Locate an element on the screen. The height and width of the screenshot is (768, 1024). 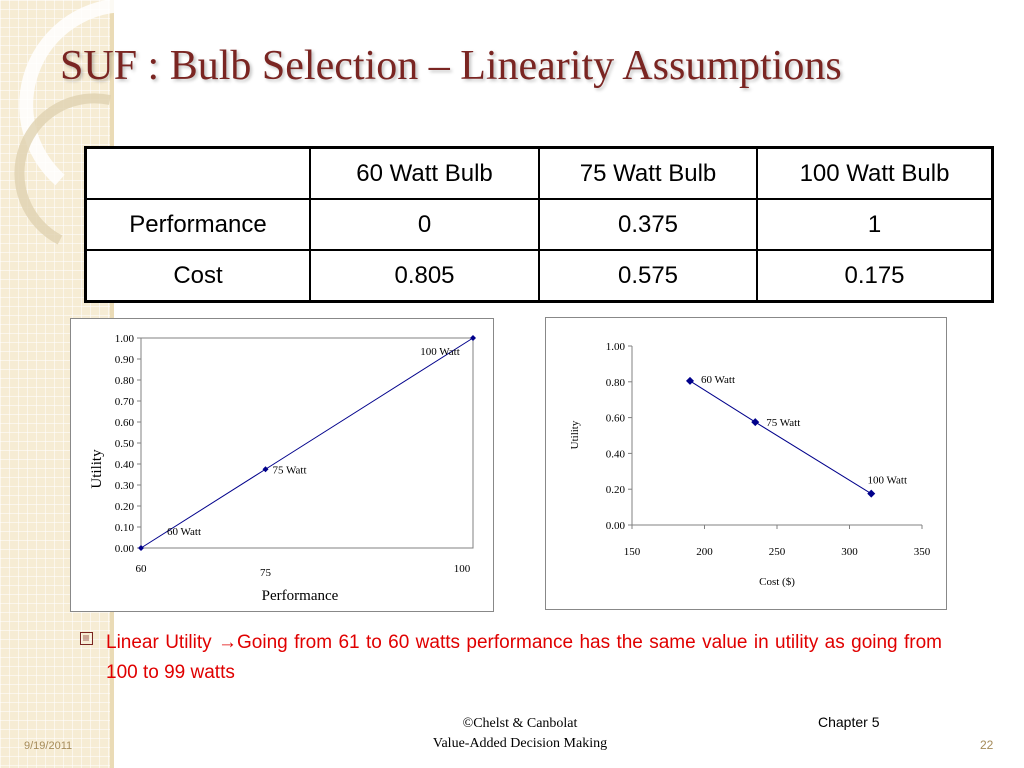
y-tick-label: 0.30 is located at coordinates (125, 486).